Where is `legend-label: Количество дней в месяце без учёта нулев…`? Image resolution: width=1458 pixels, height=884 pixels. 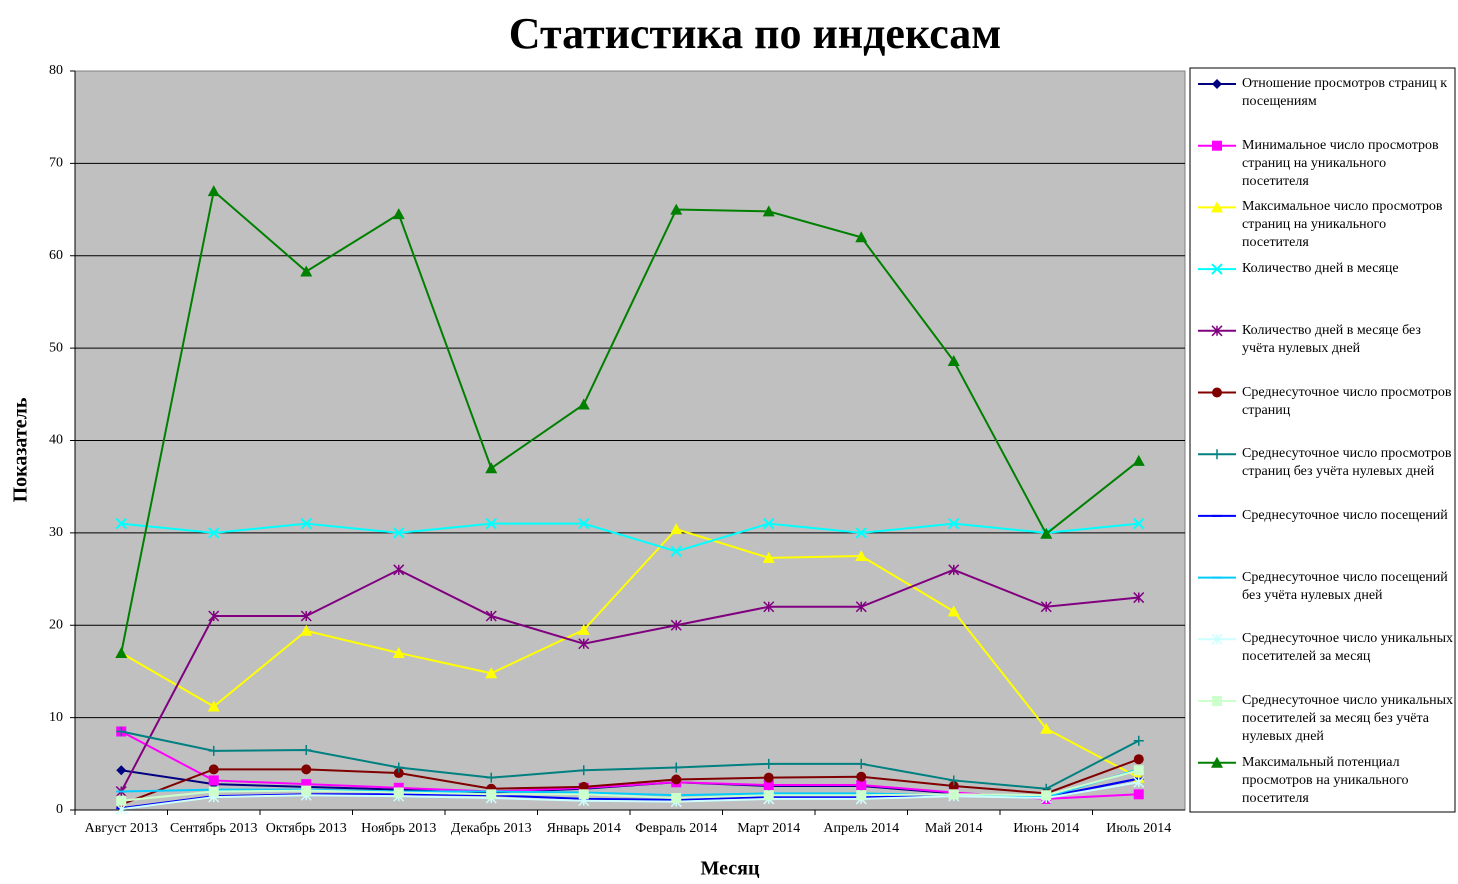 legend-label: Количество дней в месяце без учёта нулев… is located at coordinates (1331, 339).